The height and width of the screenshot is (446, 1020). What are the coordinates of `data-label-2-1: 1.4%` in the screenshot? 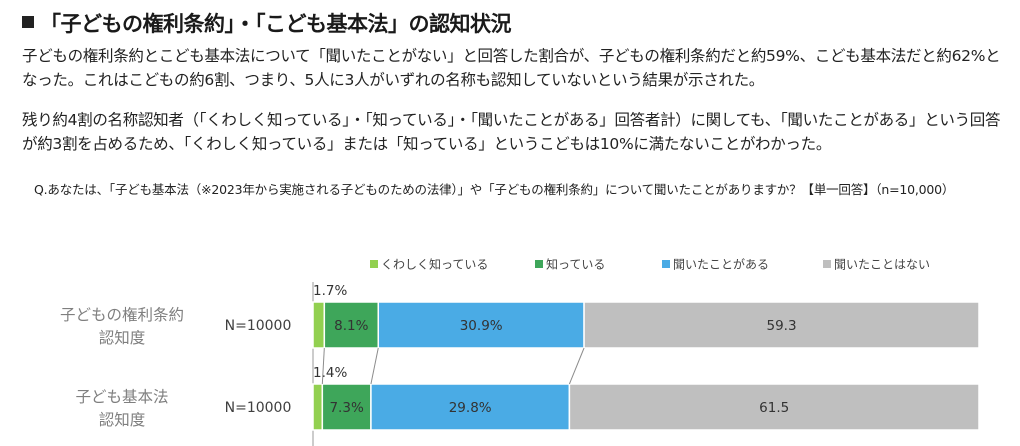 It's located at (330, 373).